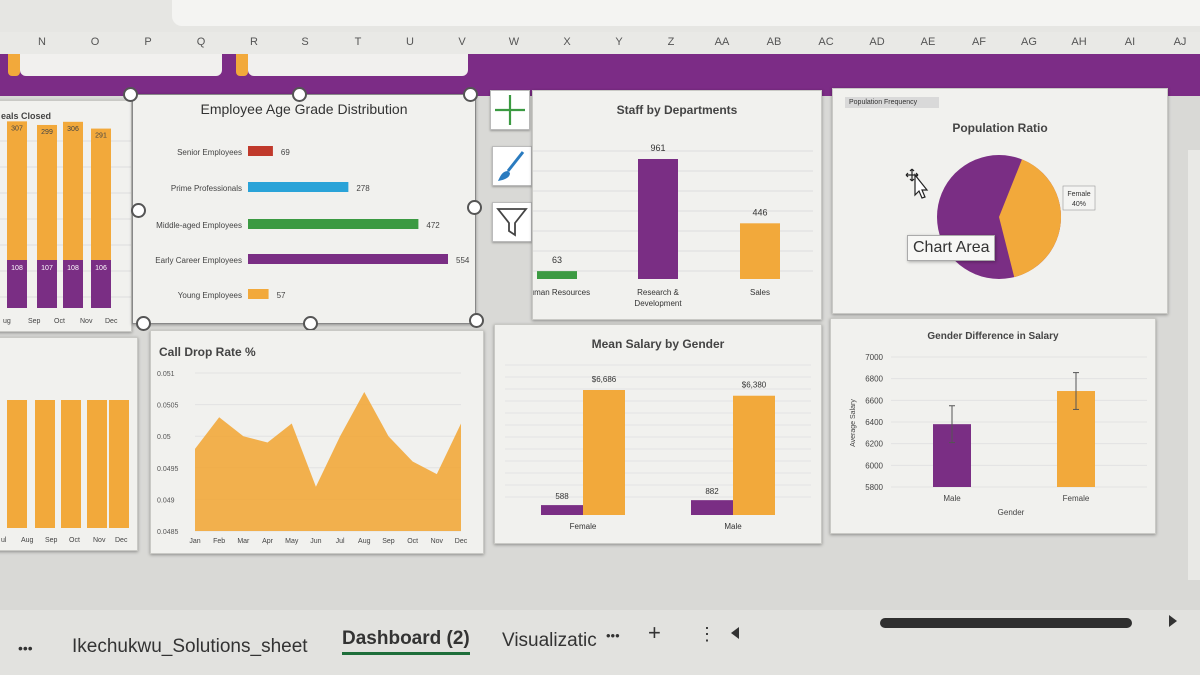 This screenshot has width=1200, height=675. Describe the element at coordinates (928, 42) in the screenshot. I see `column-header-ae: AE` at that location.